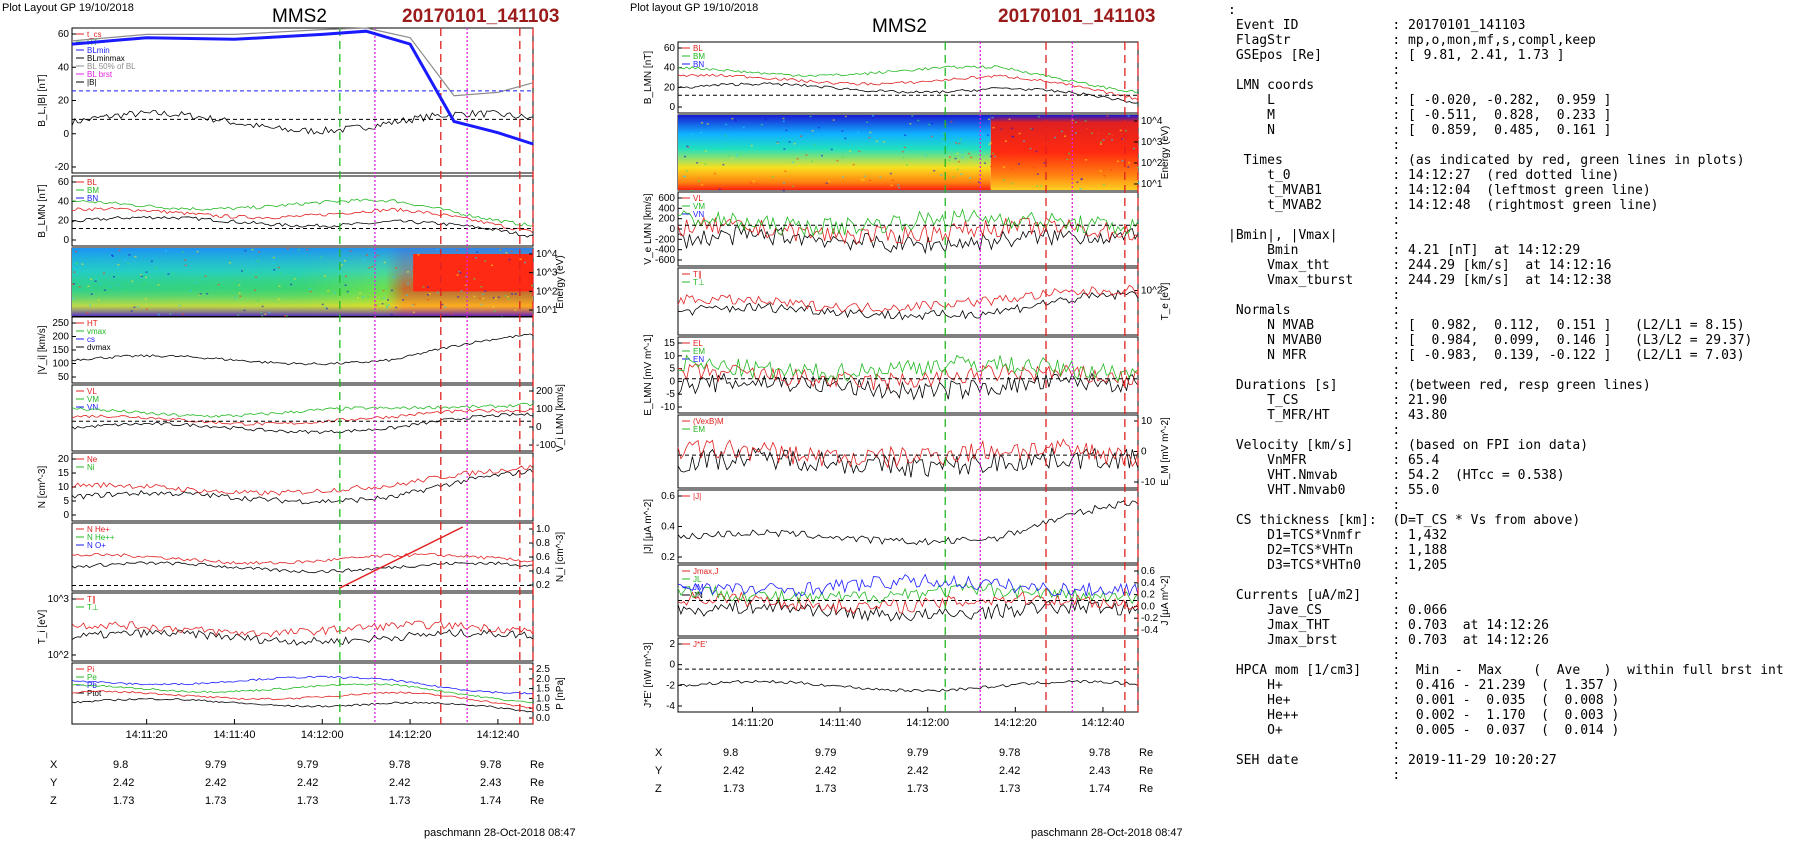 The image size is (1804, 841). What do you see at coordinates (1165, 301) in the screenshot?
I see `y-axis-label: T_e [eV]` at bounding box center [1165, 301].